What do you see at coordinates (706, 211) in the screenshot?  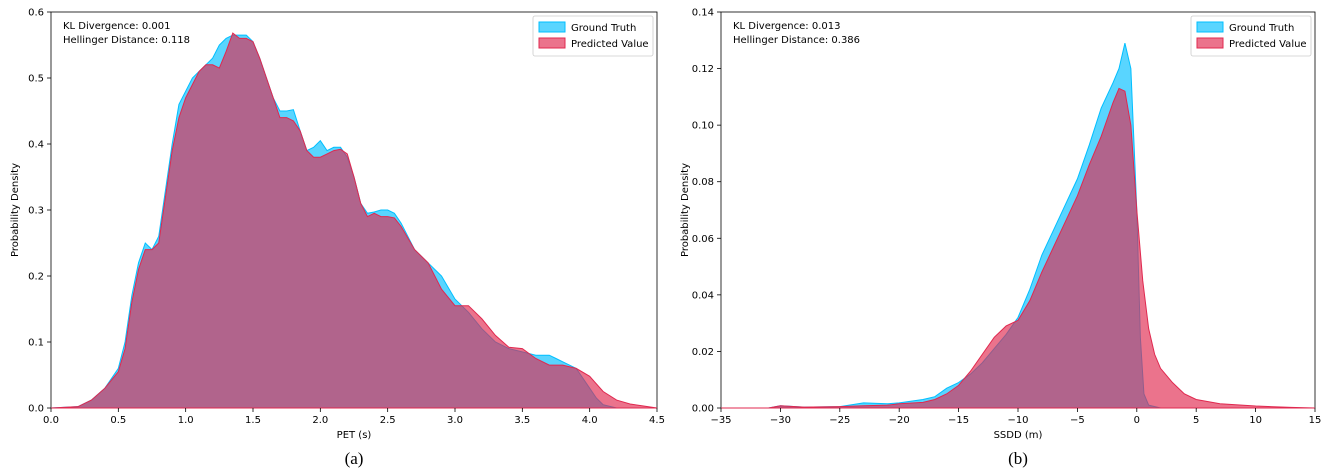 I see `chart-b-y-ticks: 0.00 0.02 0.04 0.06 0.08 0.10 0.12 0.14` at bounding box center [706, 211].